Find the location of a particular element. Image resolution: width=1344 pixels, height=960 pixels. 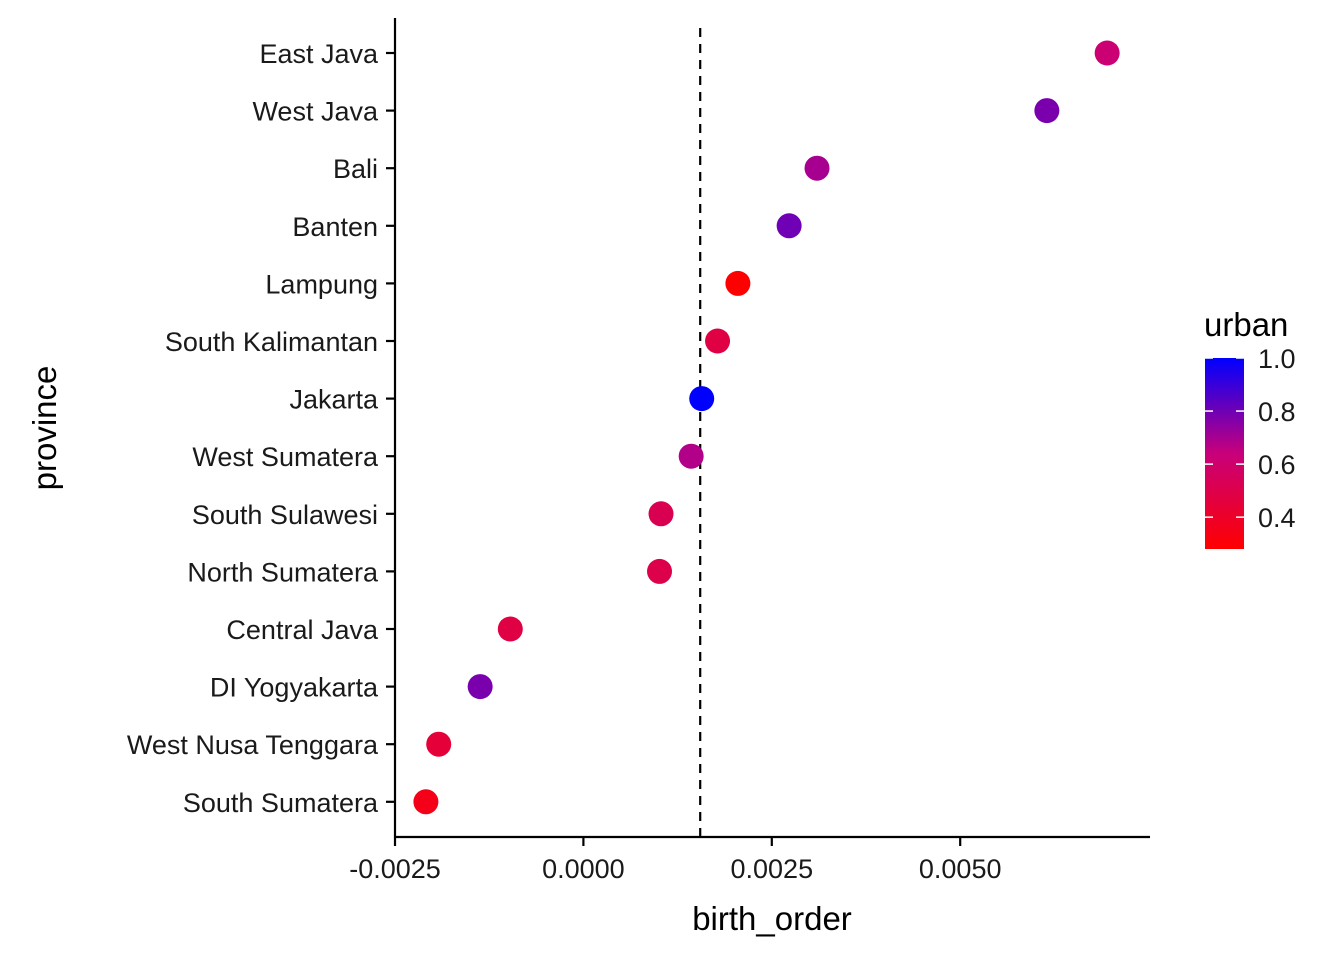

y-tick-label: Central Java is located at coordinates (302, 630).